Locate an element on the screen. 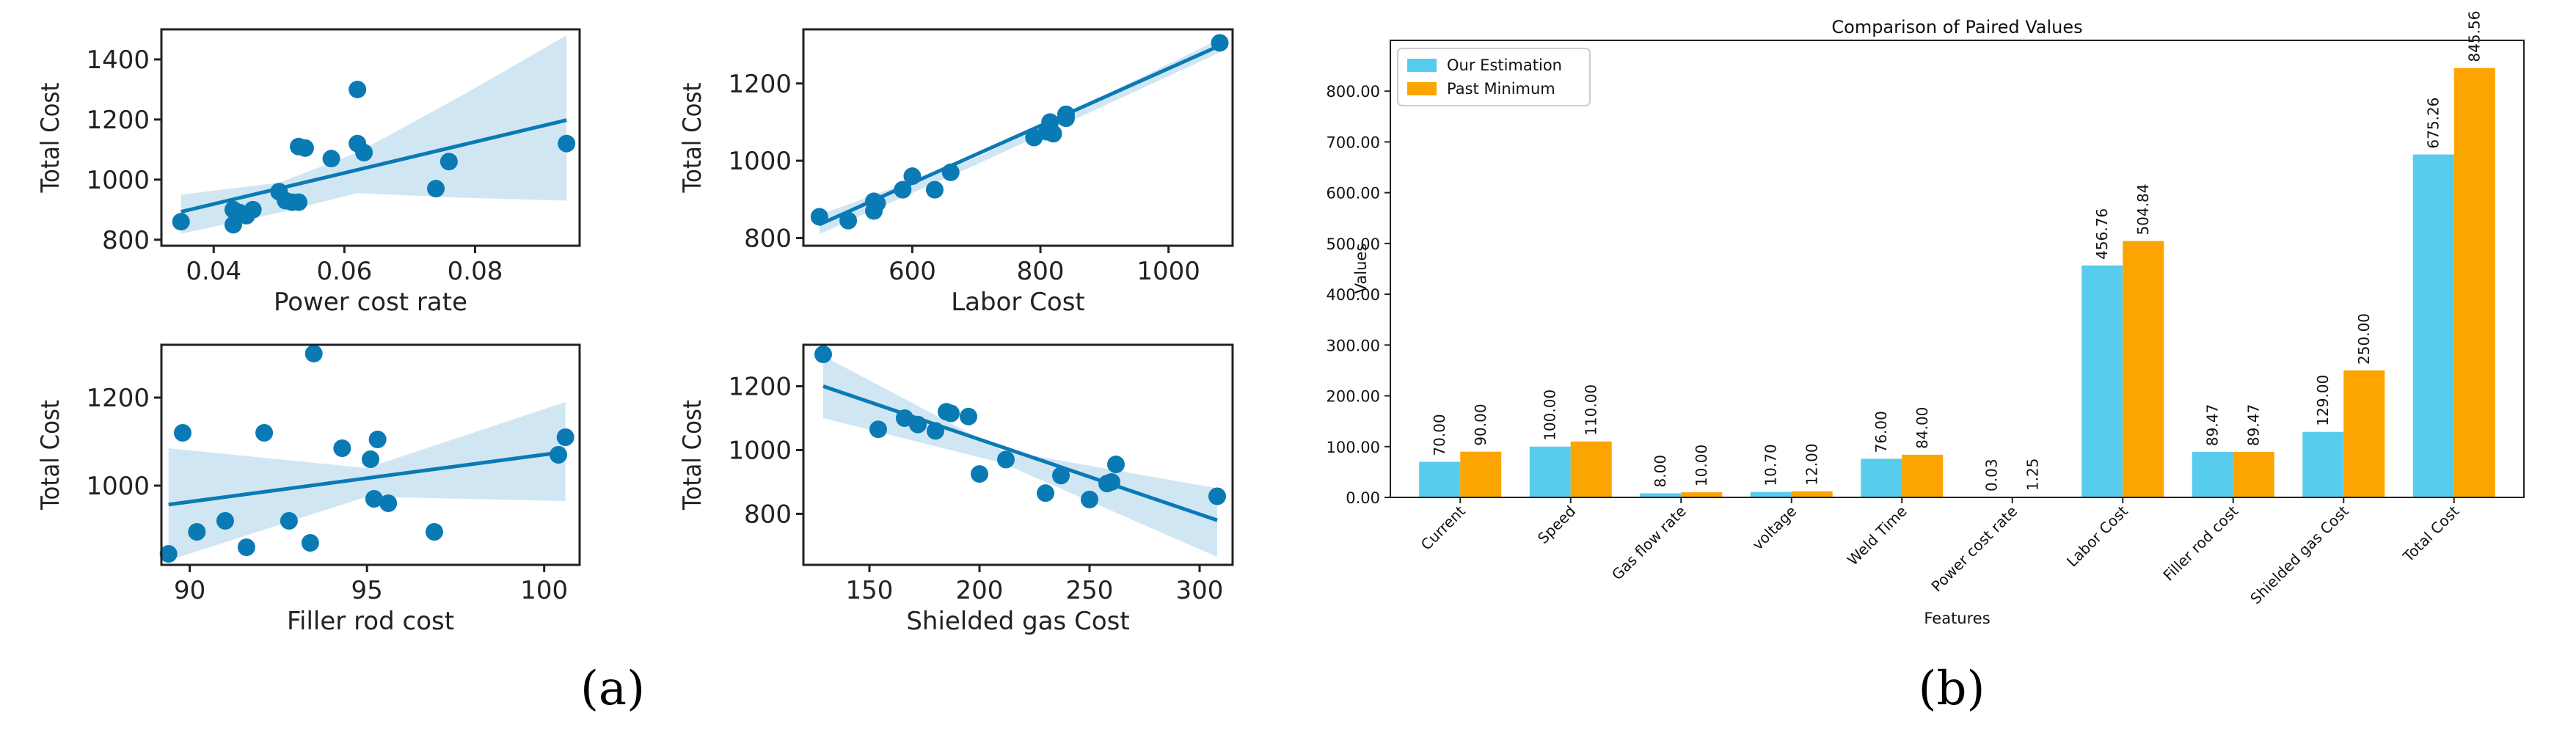 The image size is (2576, 738). bar-data-label: 90.00 is located at coordinates (1480, 424).